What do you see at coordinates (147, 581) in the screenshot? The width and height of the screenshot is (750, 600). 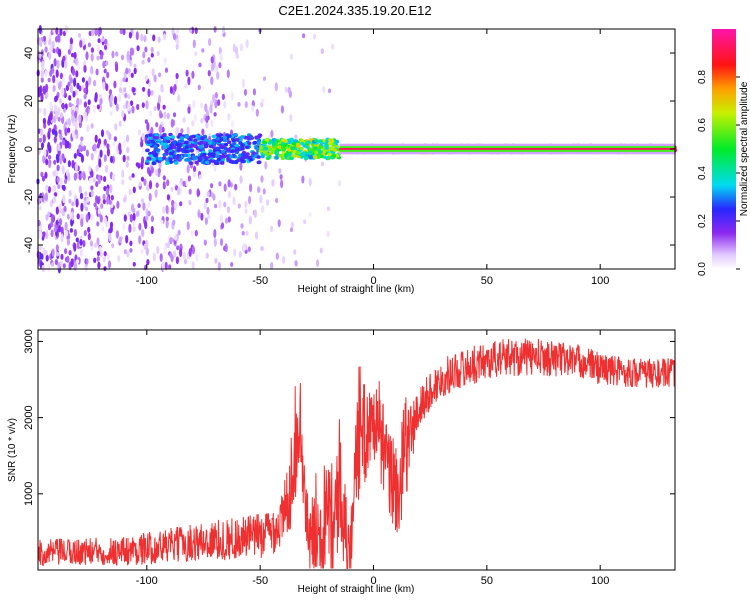 I see `x-tick-label: -100` at bounding box center [147, 581].